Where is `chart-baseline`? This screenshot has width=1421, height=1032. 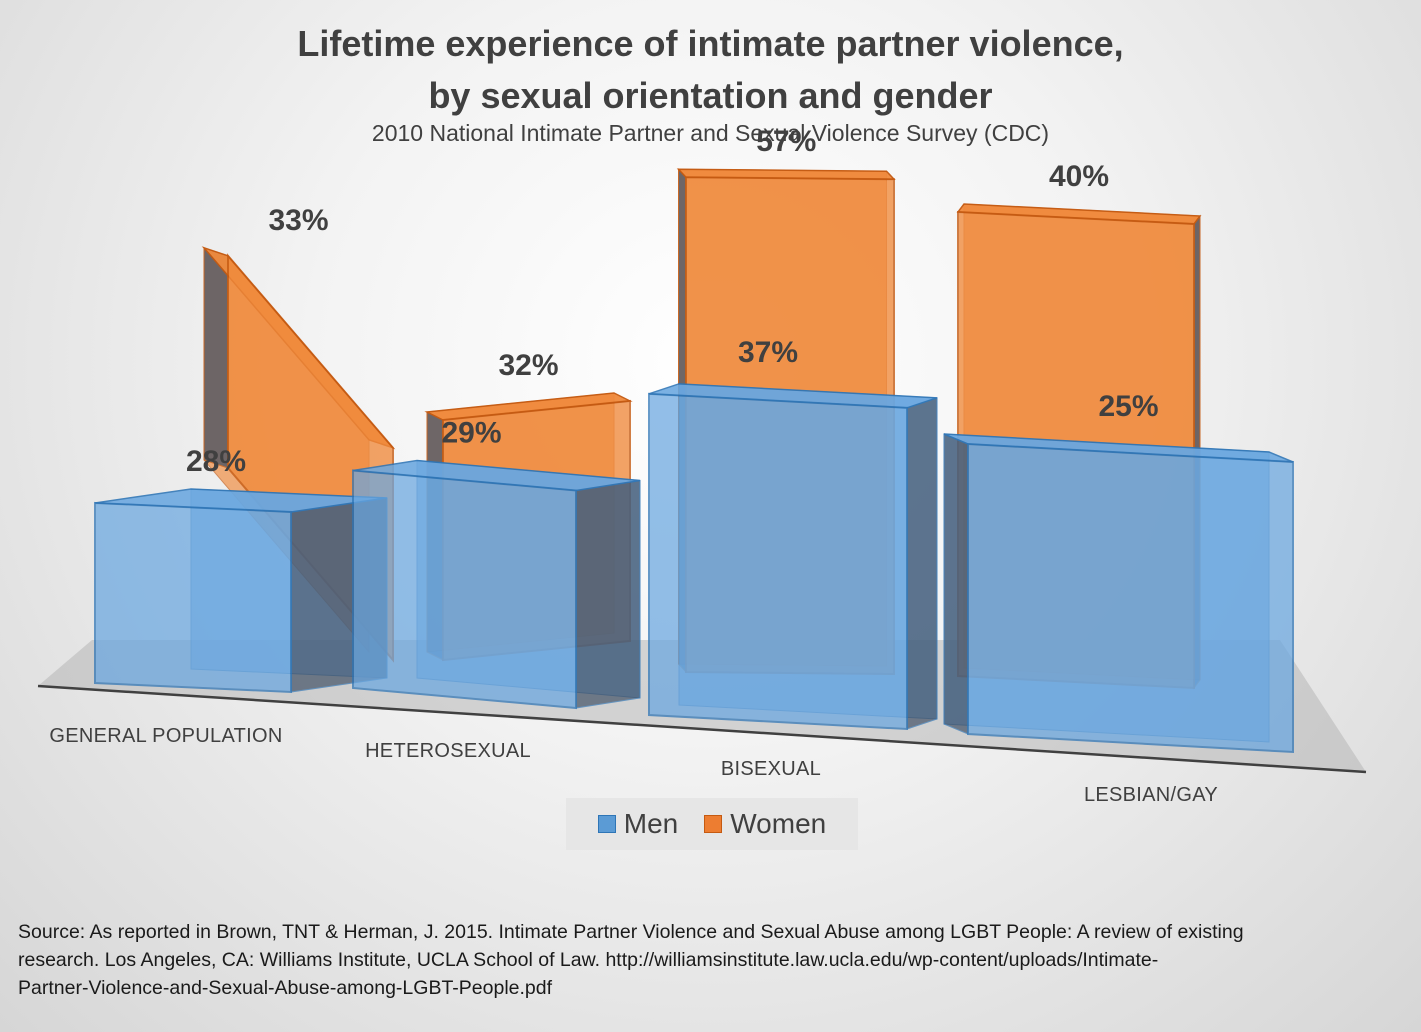
chart-baseline is located at coordinates (702, 729).